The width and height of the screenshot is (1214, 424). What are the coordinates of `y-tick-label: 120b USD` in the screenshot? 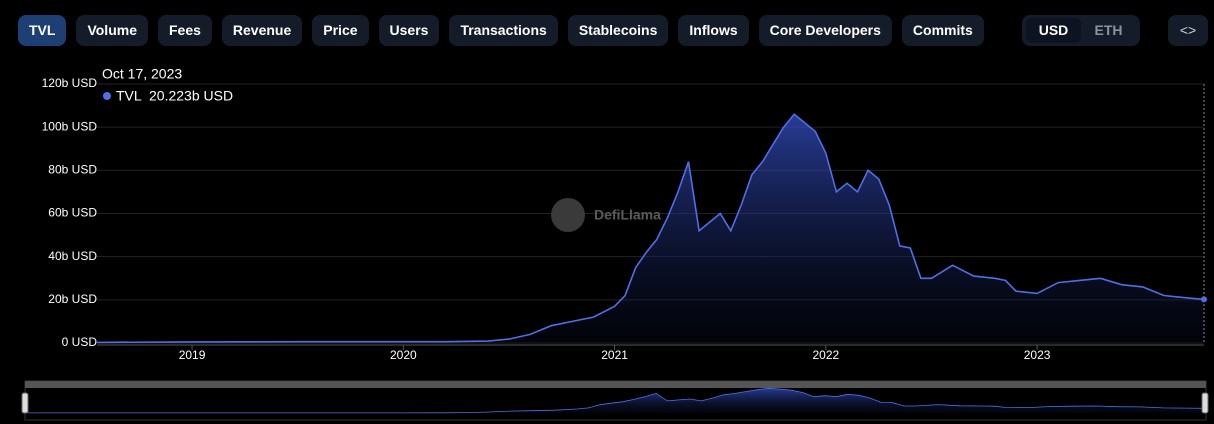 It's located at (70, 83).